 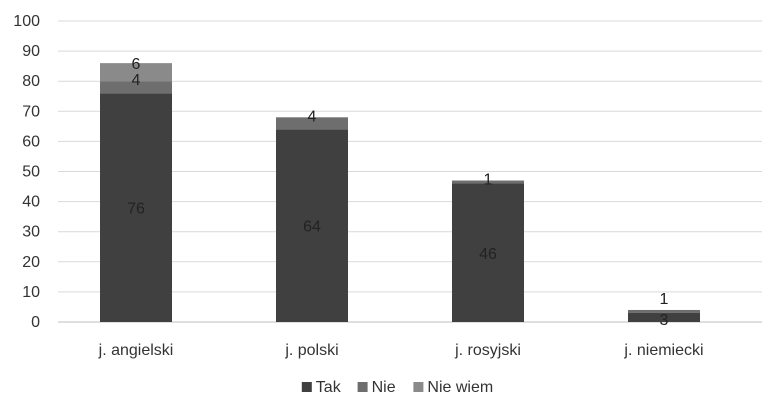 What do you see at coordinates (487, 350) in the screenshot?
I see `x-category-label: j. rosyjski` at bounding box center [487, 350].